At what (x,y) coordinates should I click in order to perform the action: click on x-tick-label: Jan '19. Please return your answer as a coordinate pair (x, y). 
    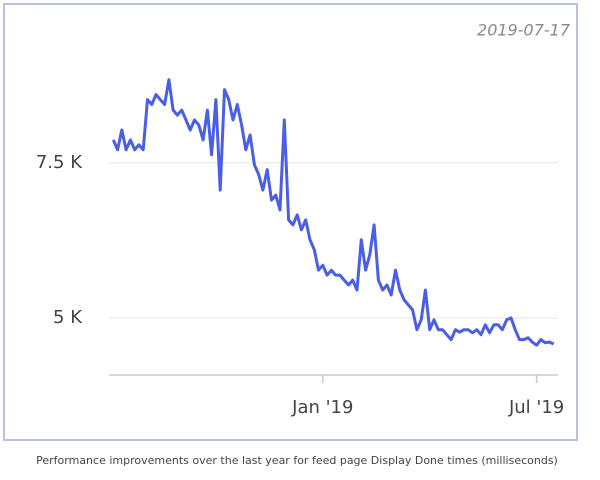
    Looking at the image, I should click on (322, 407).